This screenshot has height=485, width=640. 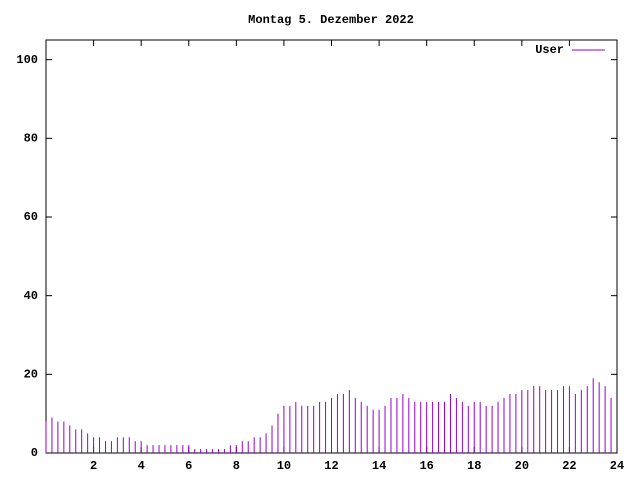 I want to click on x-tick-label: 4, so click(x=141, y=466).